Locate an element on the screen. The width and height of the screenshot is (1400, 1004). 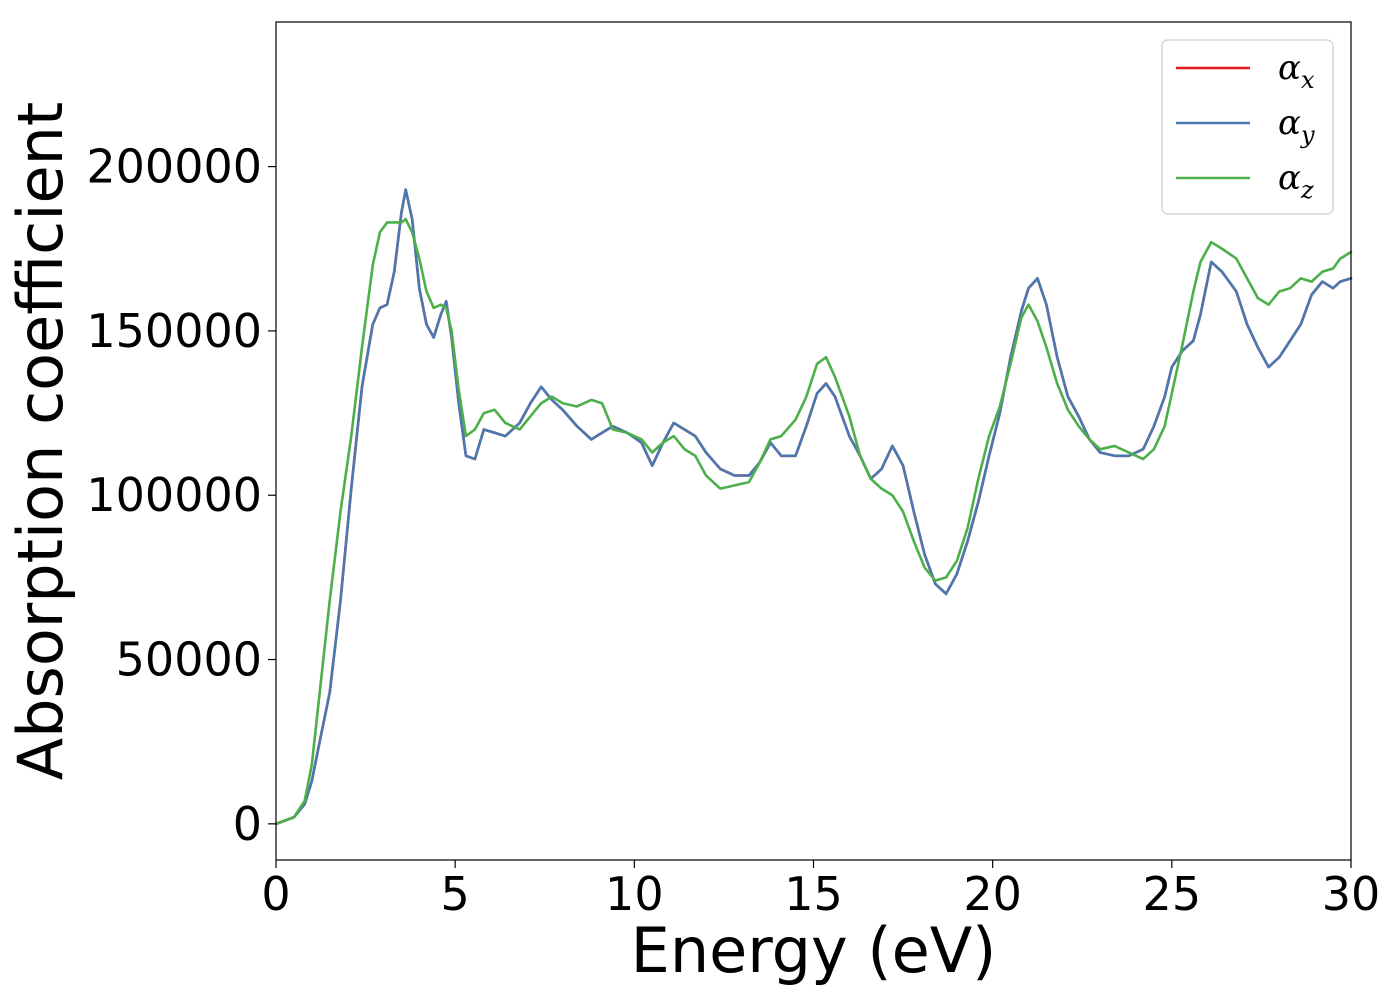
y-tick-label: 200000 is located at coordinates (174, 167).